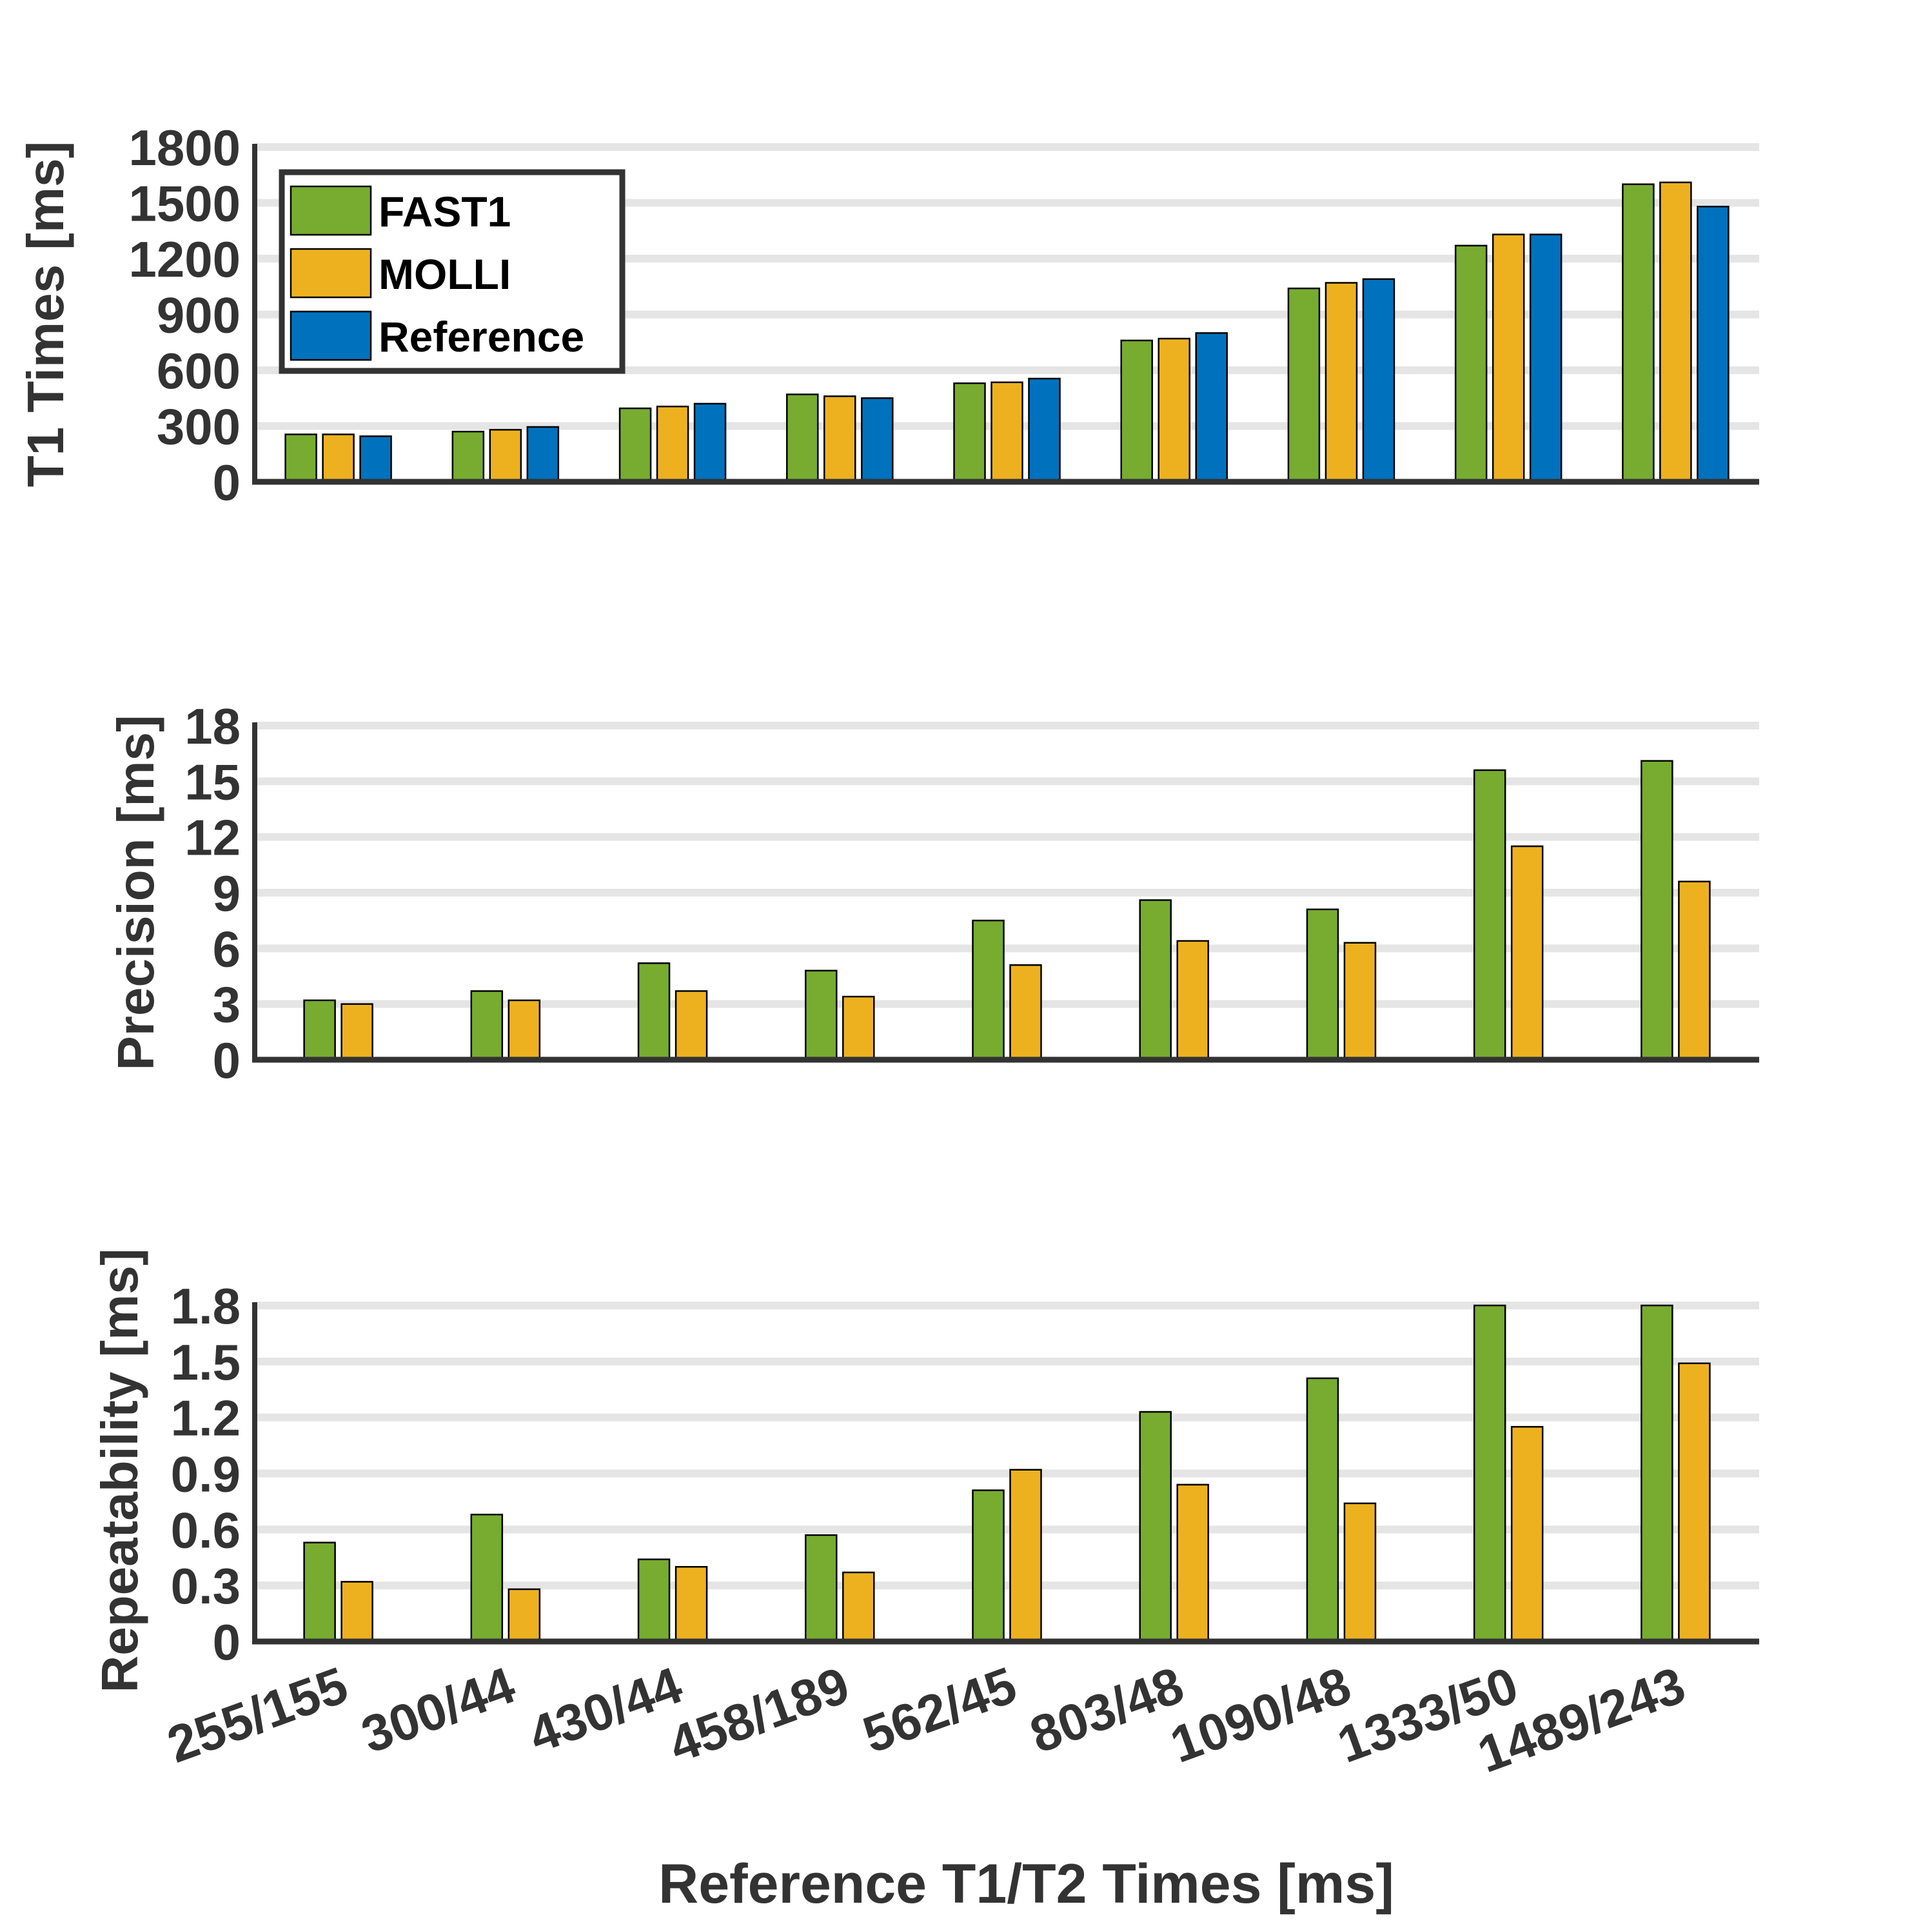  What do you see at coordinates (206, 1362) in the screenshot?
I see `y-tick-label: 1.5` at bounding box center [206, 1362].